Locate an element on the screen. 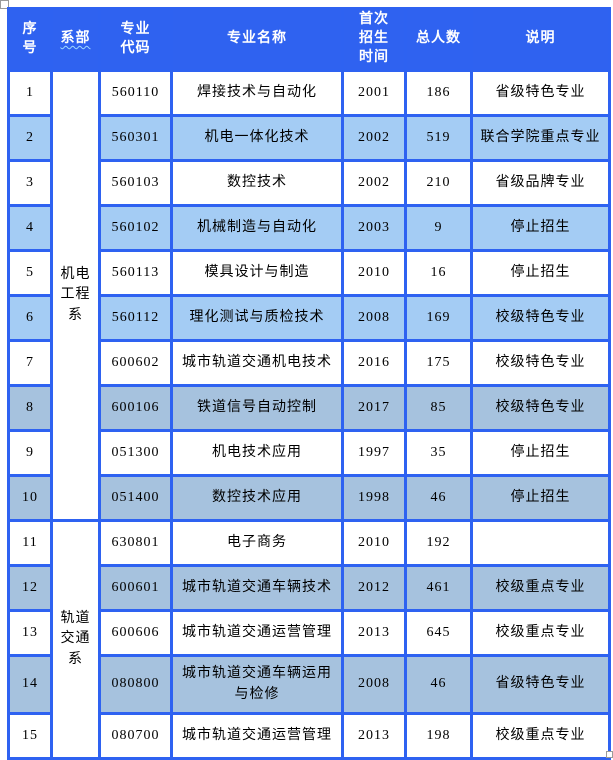  name-cell: 城市轨道交通车辆技术 is located at coordinates (257, 588).